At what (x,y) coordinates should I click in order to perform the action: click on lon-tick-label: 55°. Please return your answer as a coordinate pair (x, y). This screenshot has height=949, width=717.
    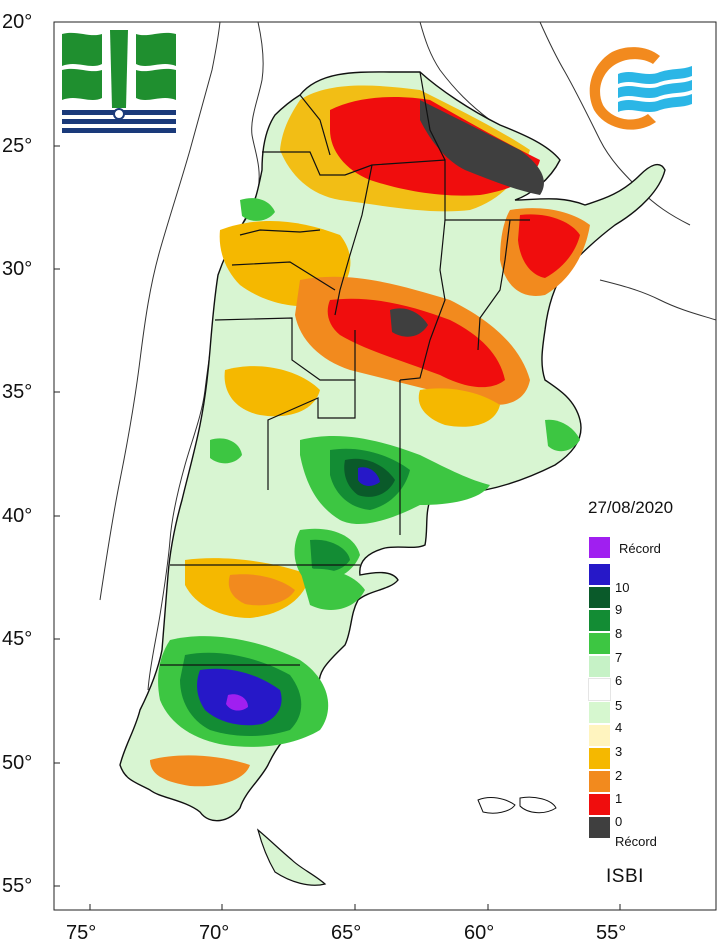
    Looking at the image, I should click on (611, 933).